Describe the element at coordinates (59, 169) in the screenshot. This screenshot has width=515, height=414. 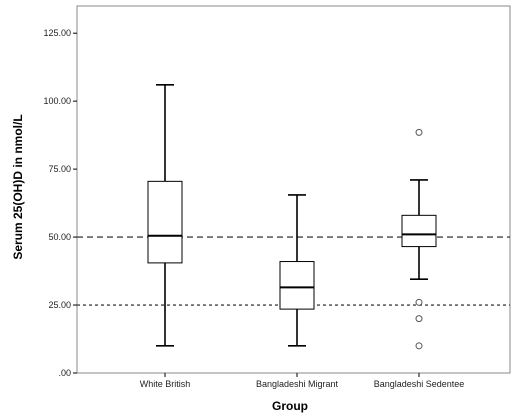
I see `y-tick-label: 75.00` at that location.